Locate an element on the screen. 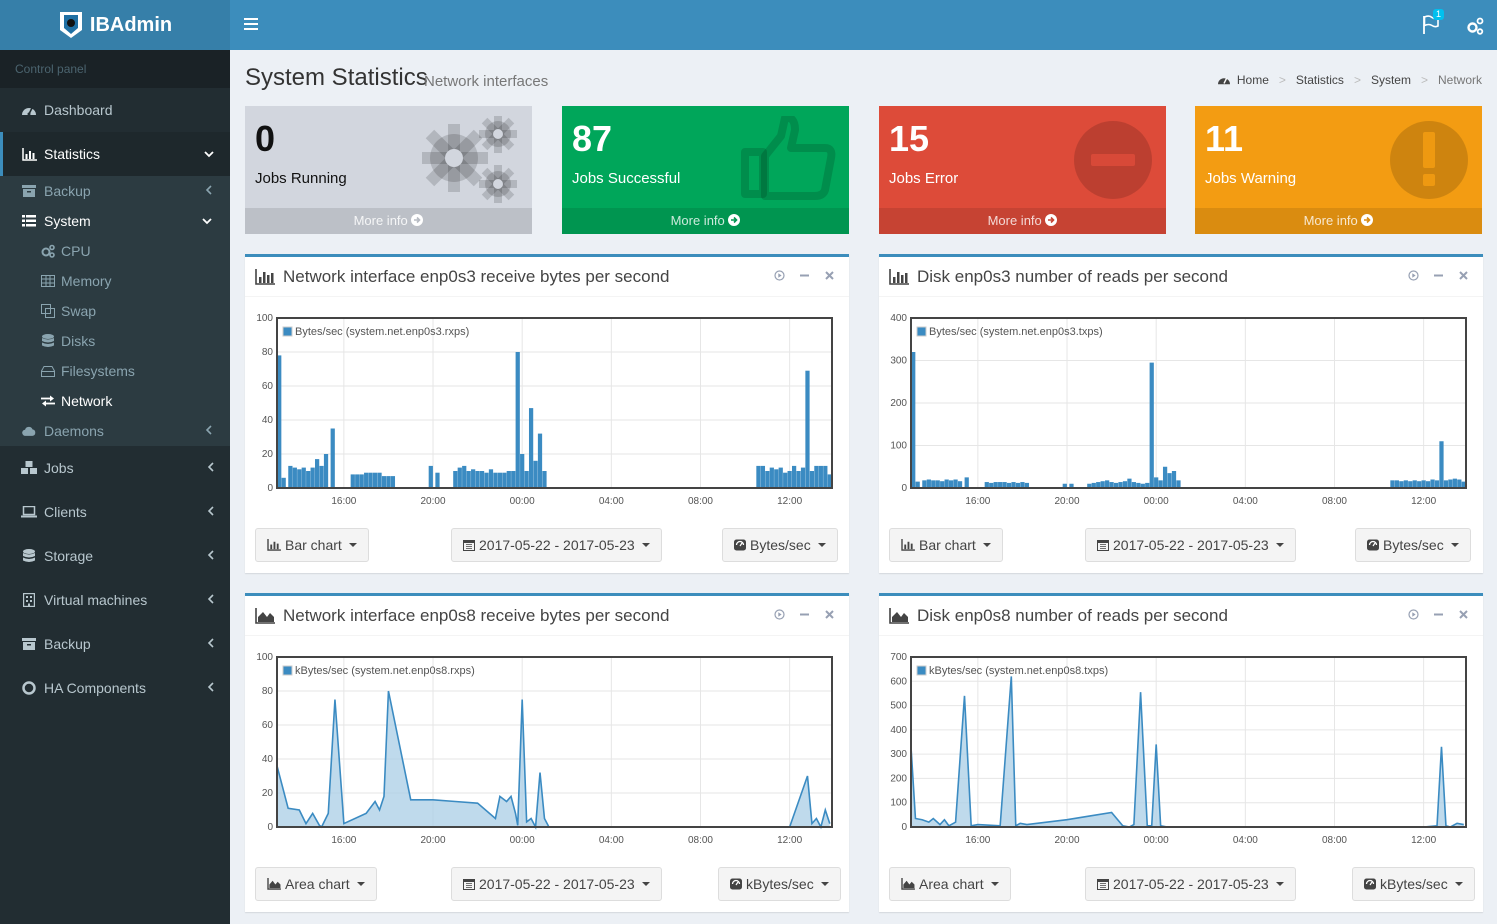 The width and height of the screenshot is (1497, 924). sidebar-item-disks: Disks is located at coordinates (115, 341).